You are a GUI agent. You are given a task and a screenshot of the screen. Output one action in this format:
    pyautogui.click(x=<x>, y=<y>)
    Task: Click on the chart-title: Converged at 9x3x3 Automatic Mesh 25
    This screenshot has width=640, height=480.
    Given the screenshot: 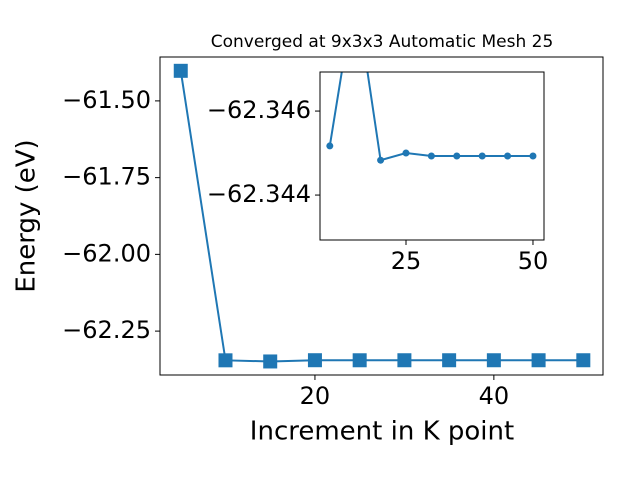 What is the action you would take?
    pyautogui.click(x=382, y=42)
    